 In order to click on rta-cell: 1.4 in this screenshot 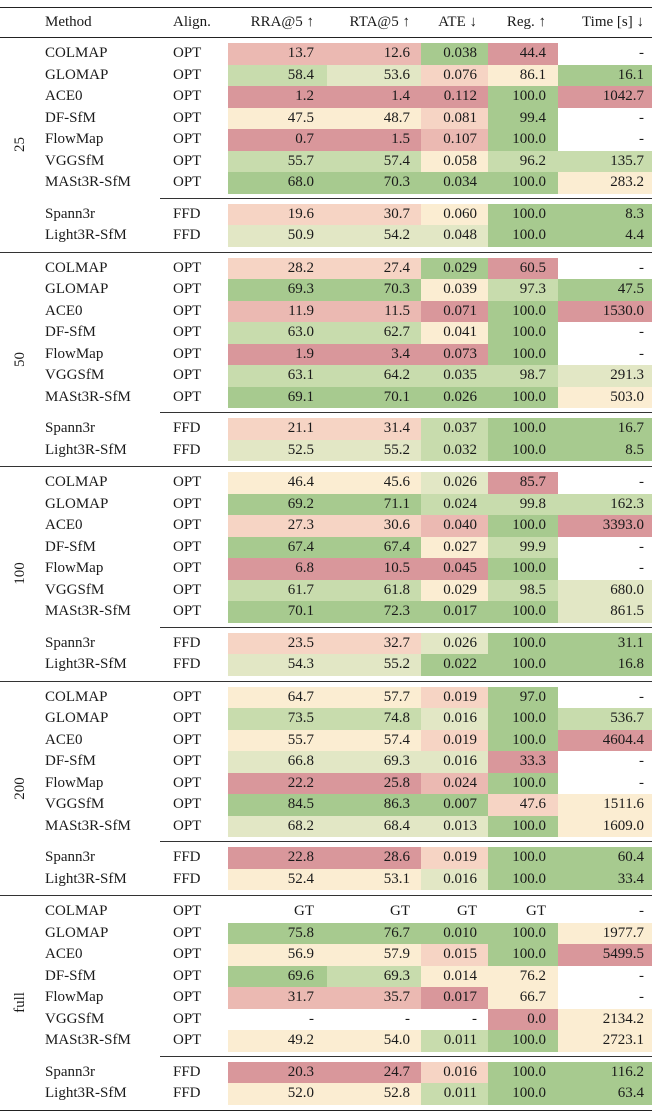, I will do `click(374, 97)`.